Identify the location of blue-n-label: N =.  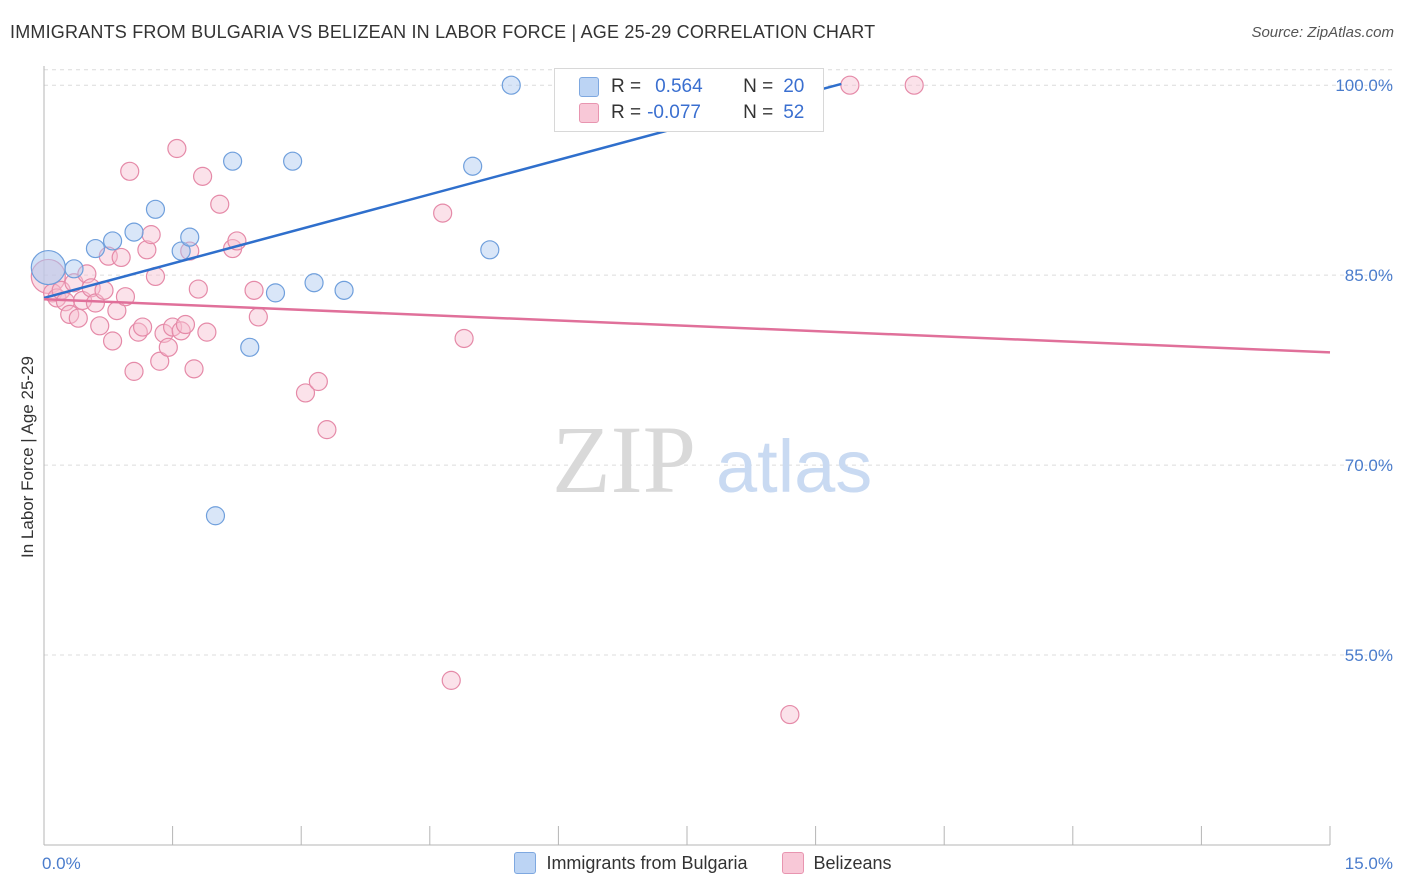
(758, 86).